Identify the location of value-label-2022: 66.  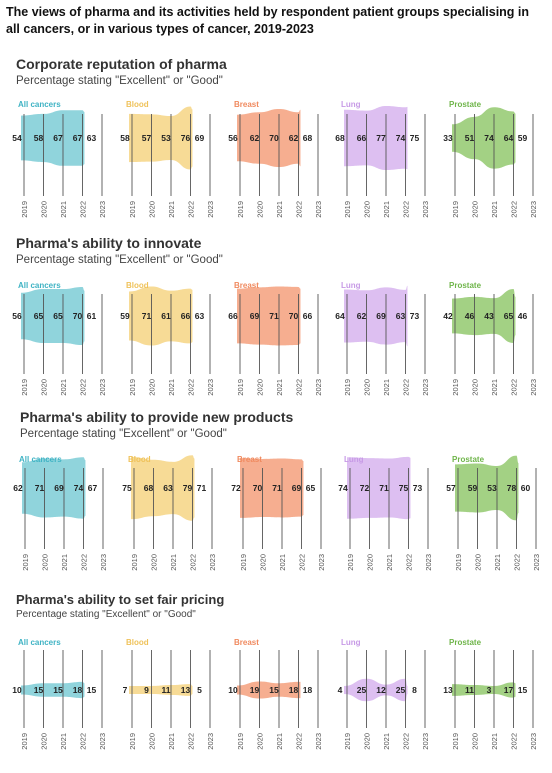
(186, 316).